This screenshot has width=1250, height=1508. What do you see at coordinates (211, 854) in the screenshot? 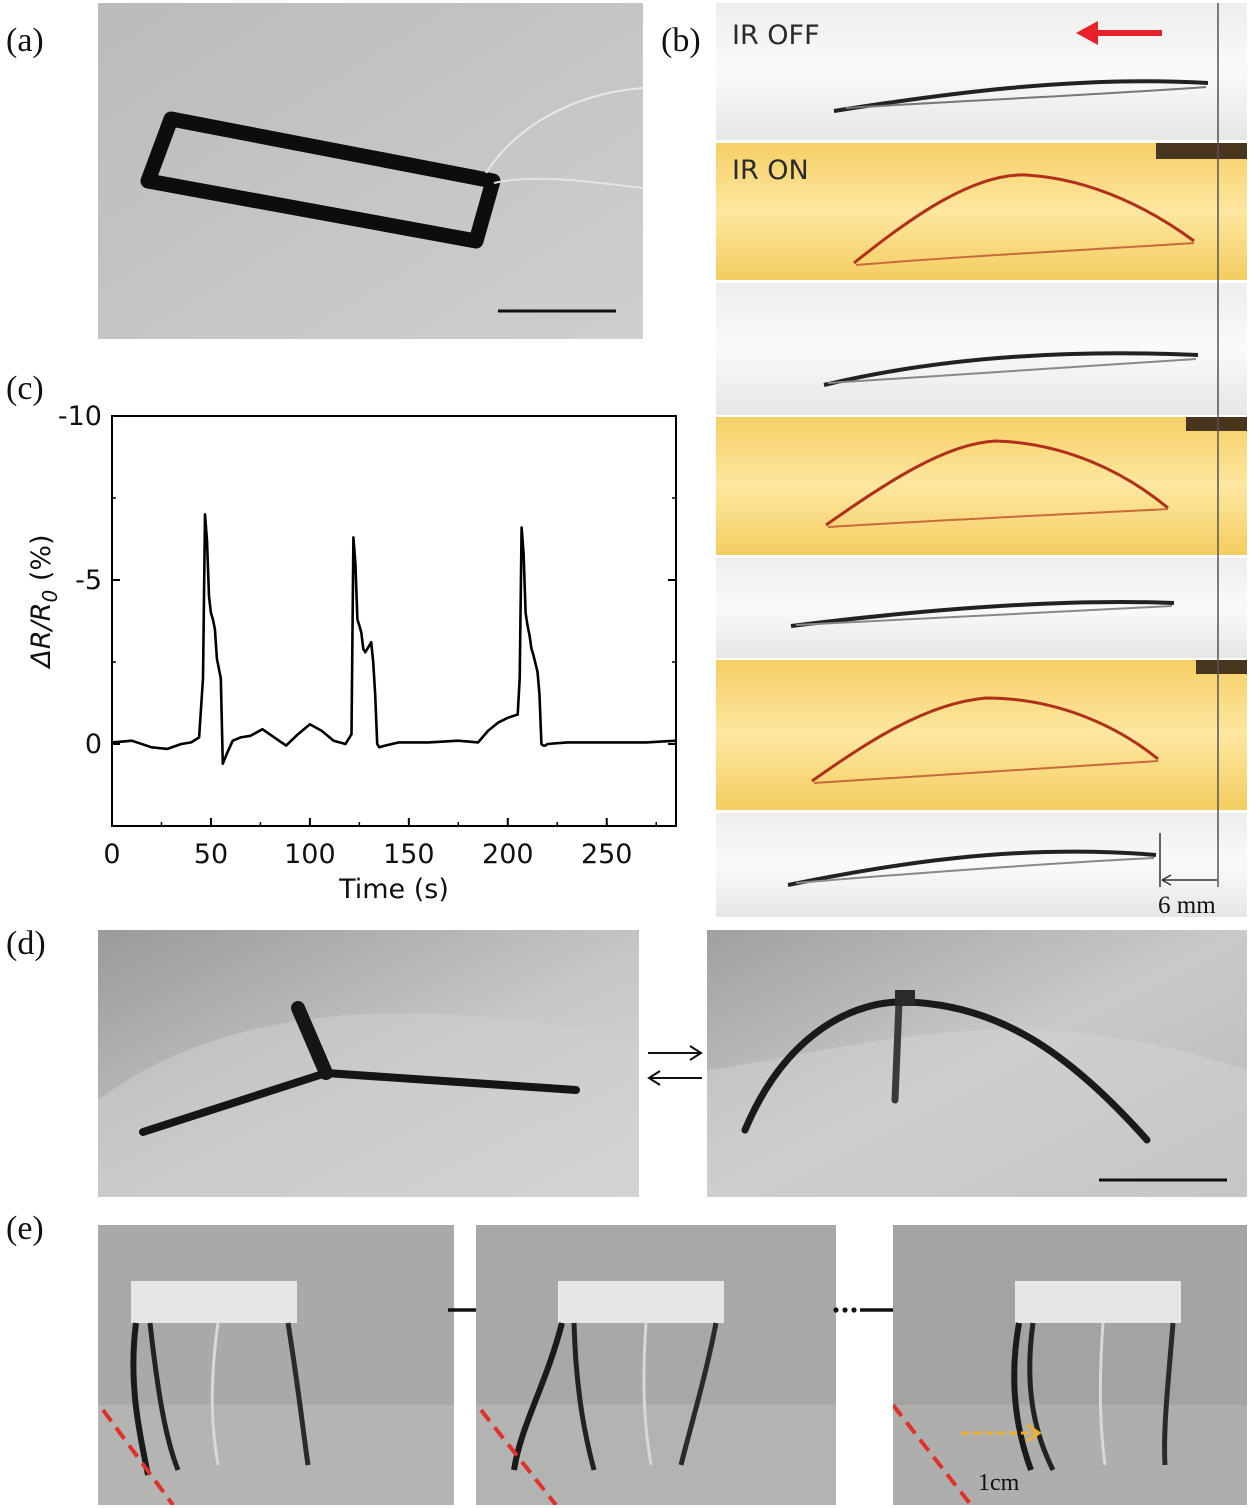
I see `x-tick-label: 50` at bounding box center [211, 854].